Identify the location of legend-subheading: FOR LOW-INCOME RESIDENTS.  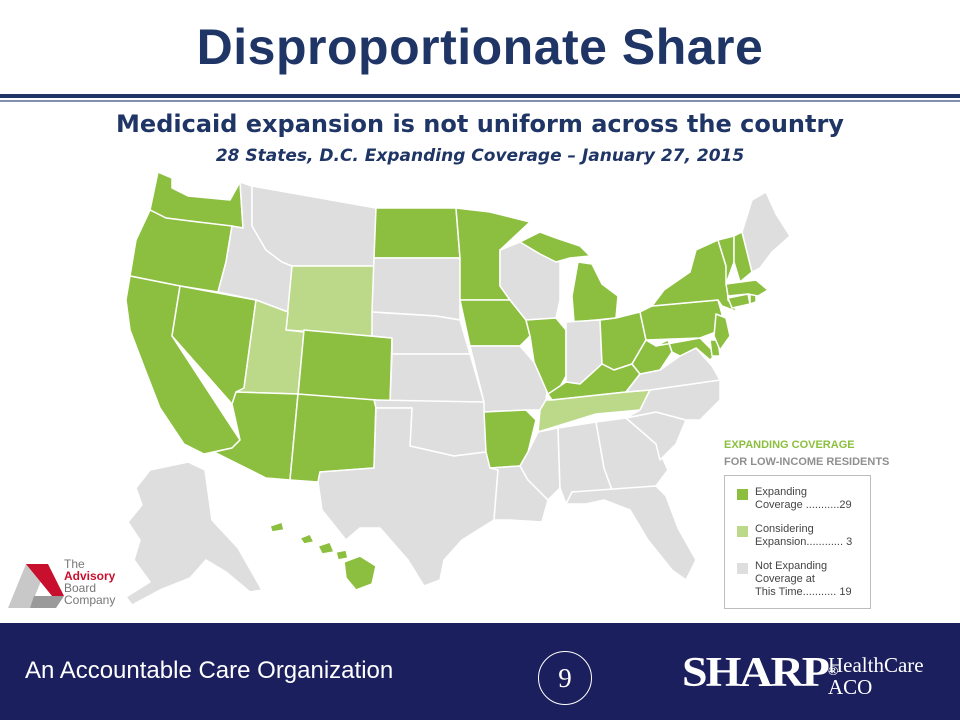
(807, 462).